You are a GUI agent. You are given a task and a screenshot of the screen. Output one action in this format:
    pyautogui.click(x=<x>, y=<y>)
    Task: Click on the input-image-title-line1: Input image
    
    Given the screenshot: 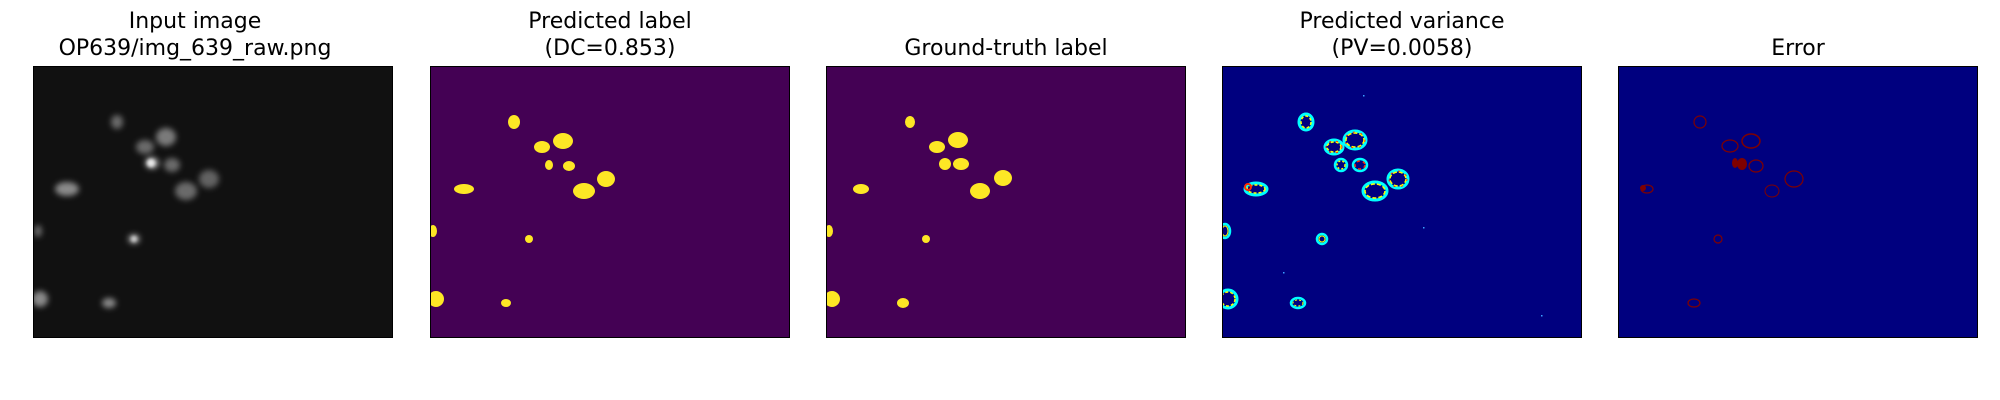 What is the action you would take?
    pyautogui.click(x=195, y=21)
    